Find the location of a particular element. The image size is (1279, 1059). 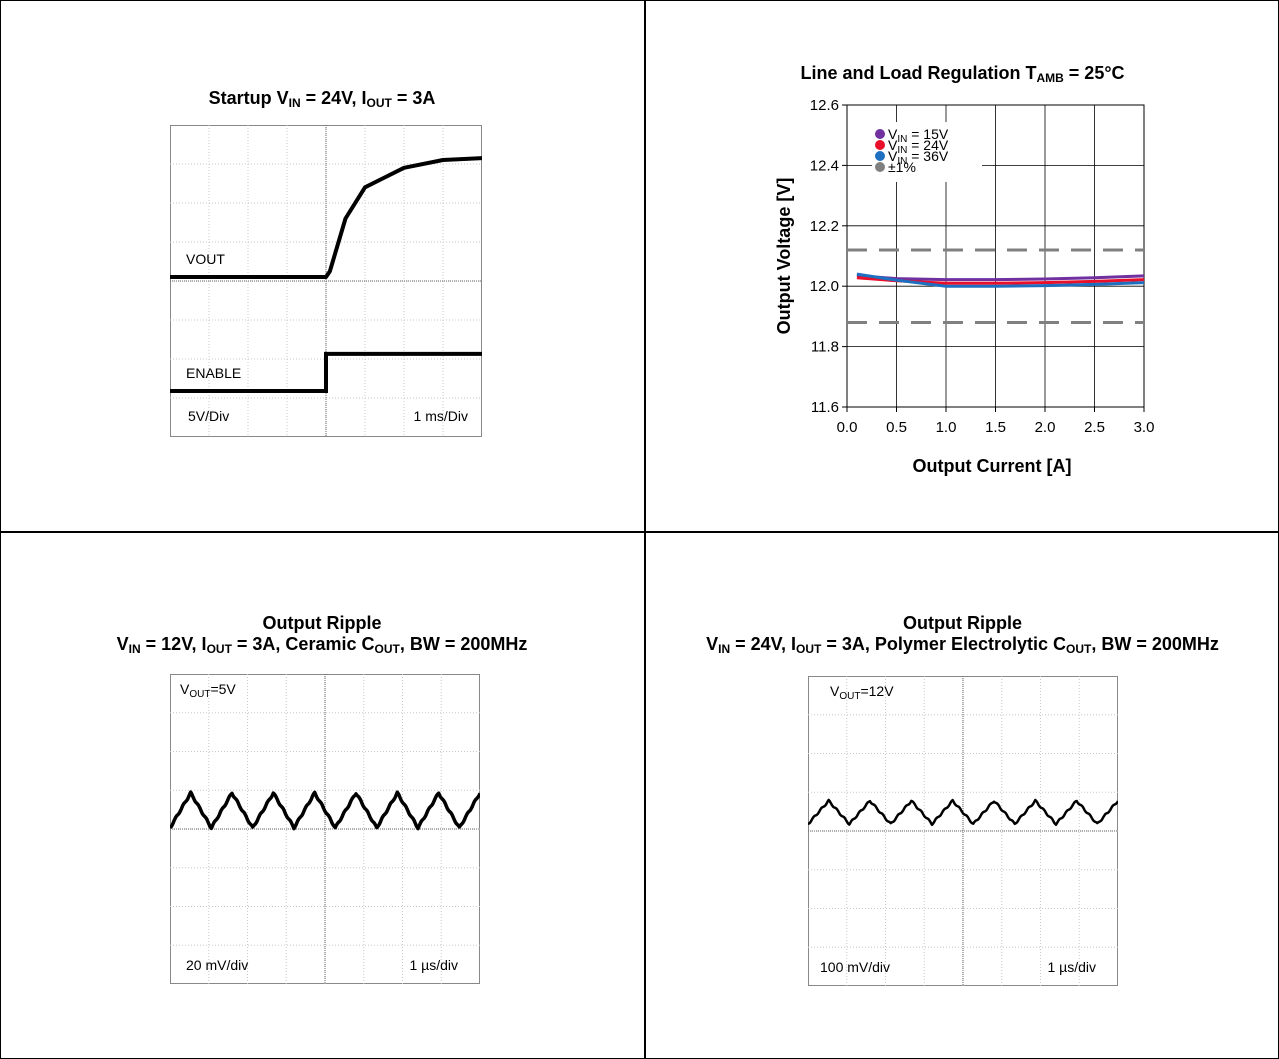

y-tick-label: 12.0 is located at coordinates (824, 286).